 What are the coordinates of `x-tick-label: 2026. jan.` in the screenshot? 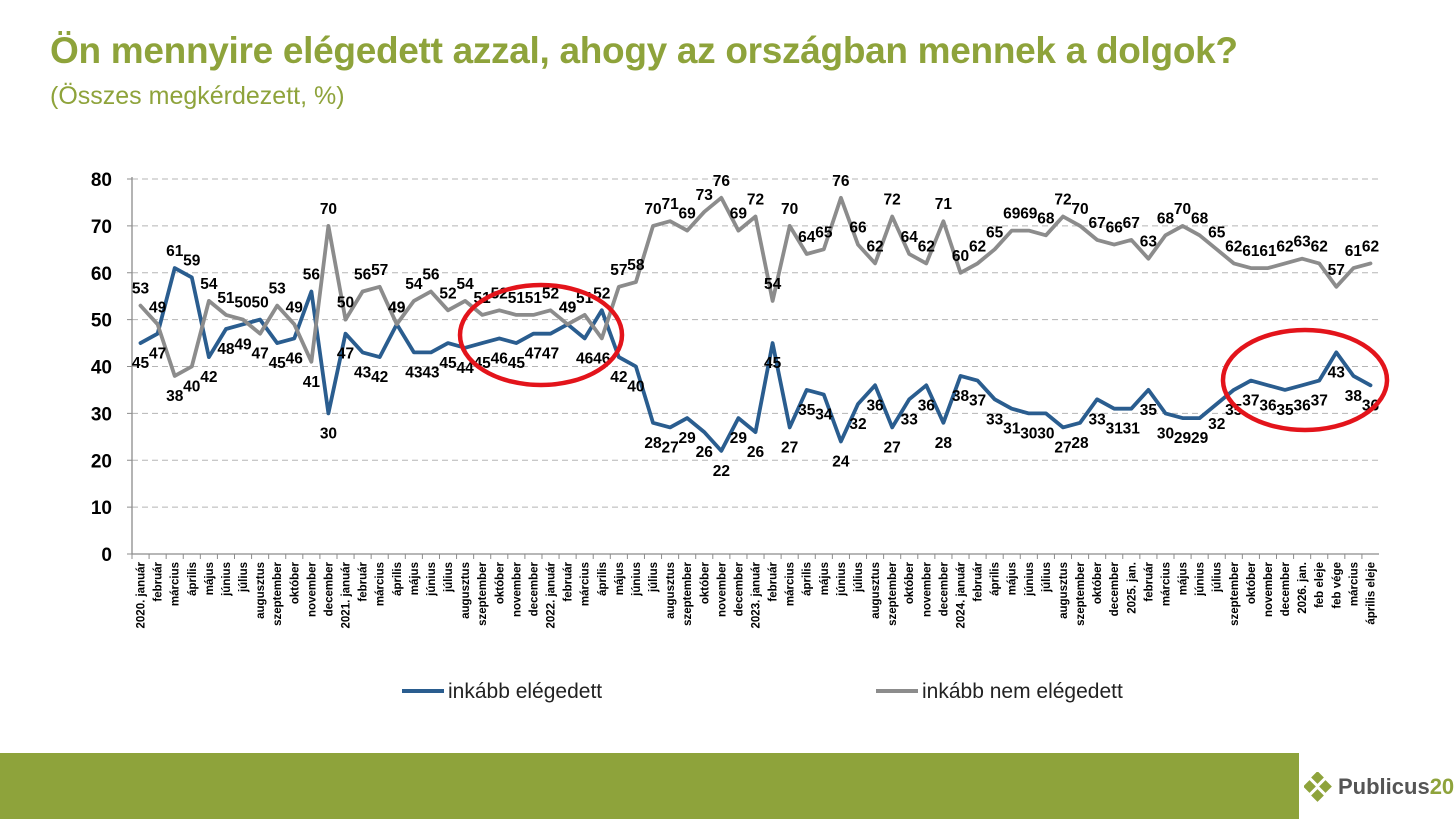 It's located at (1303, 588).